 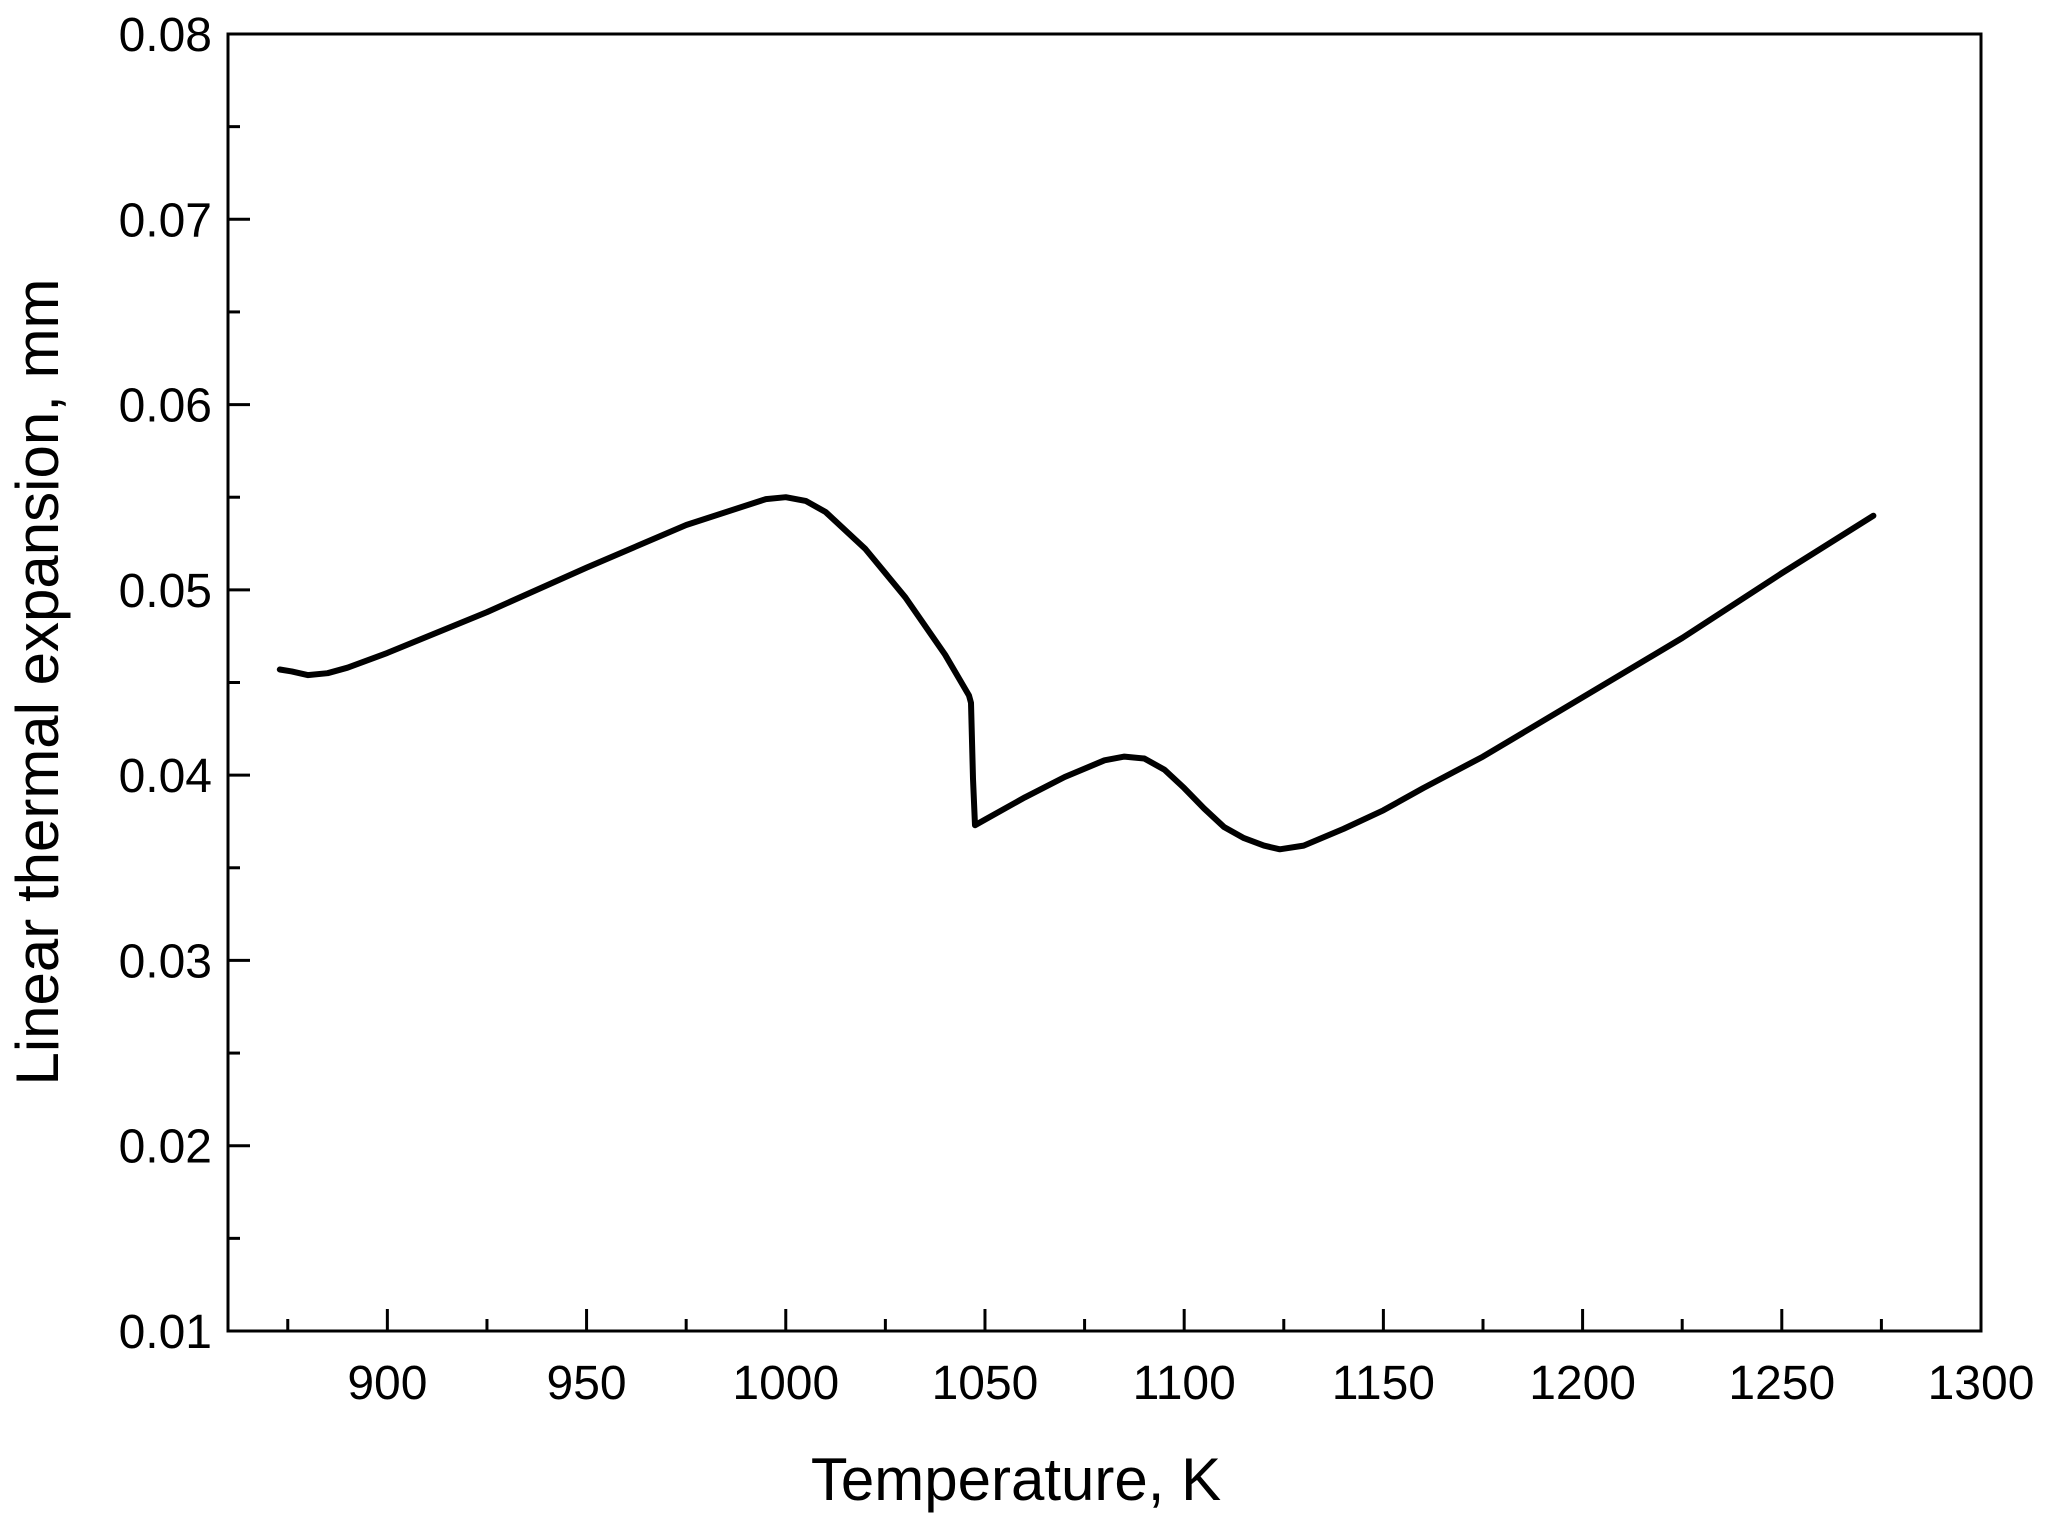 What do you see at coordinates (165, 961) in the screenshot?
I see `y-tick-label: 0.03` at bounding box center [165, 961].